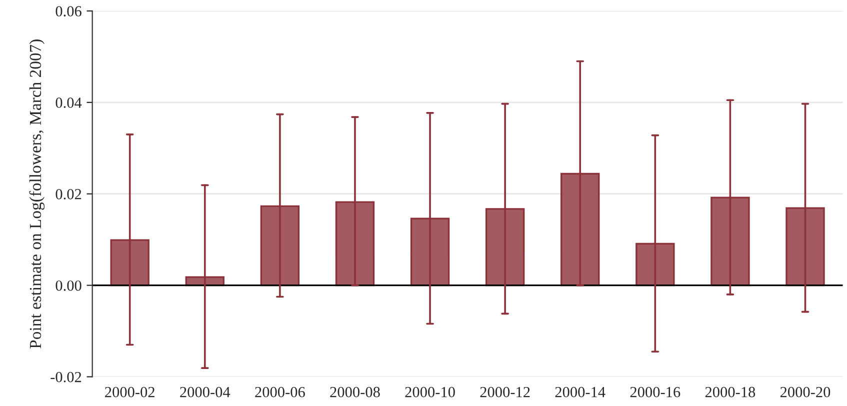 This screenshot has height=406, width=847. What do you see at coordinates (430, 392) in the screenshot?
I see `x-tick-label: 2000-10` at bounding box center [430, 392].